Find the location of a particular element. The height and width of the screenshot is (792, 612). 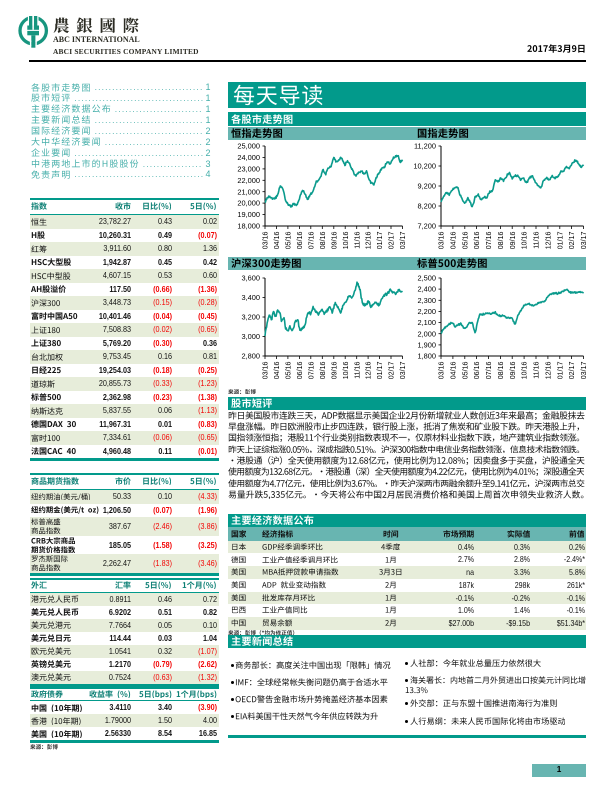

svg-text: 2,000 is located at coordinates (427, 333).